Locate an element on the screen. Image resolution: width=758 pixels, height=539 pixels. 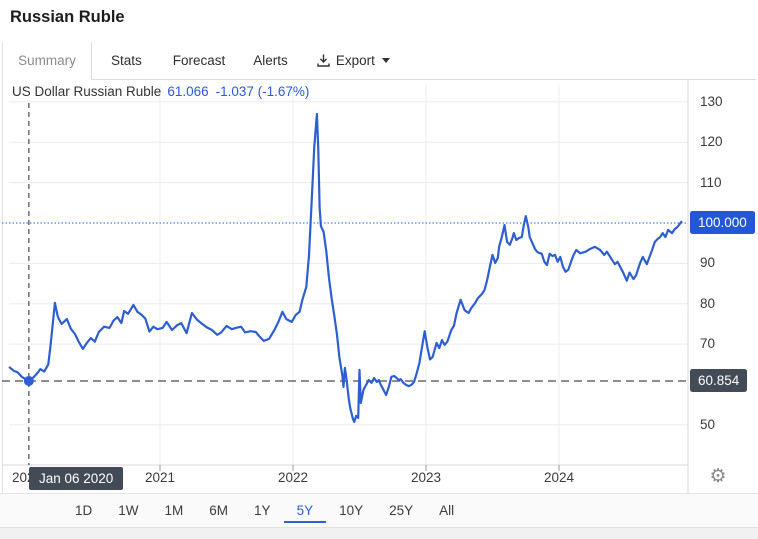
range-button-1d: 1D is located at coordinates (84, 510).